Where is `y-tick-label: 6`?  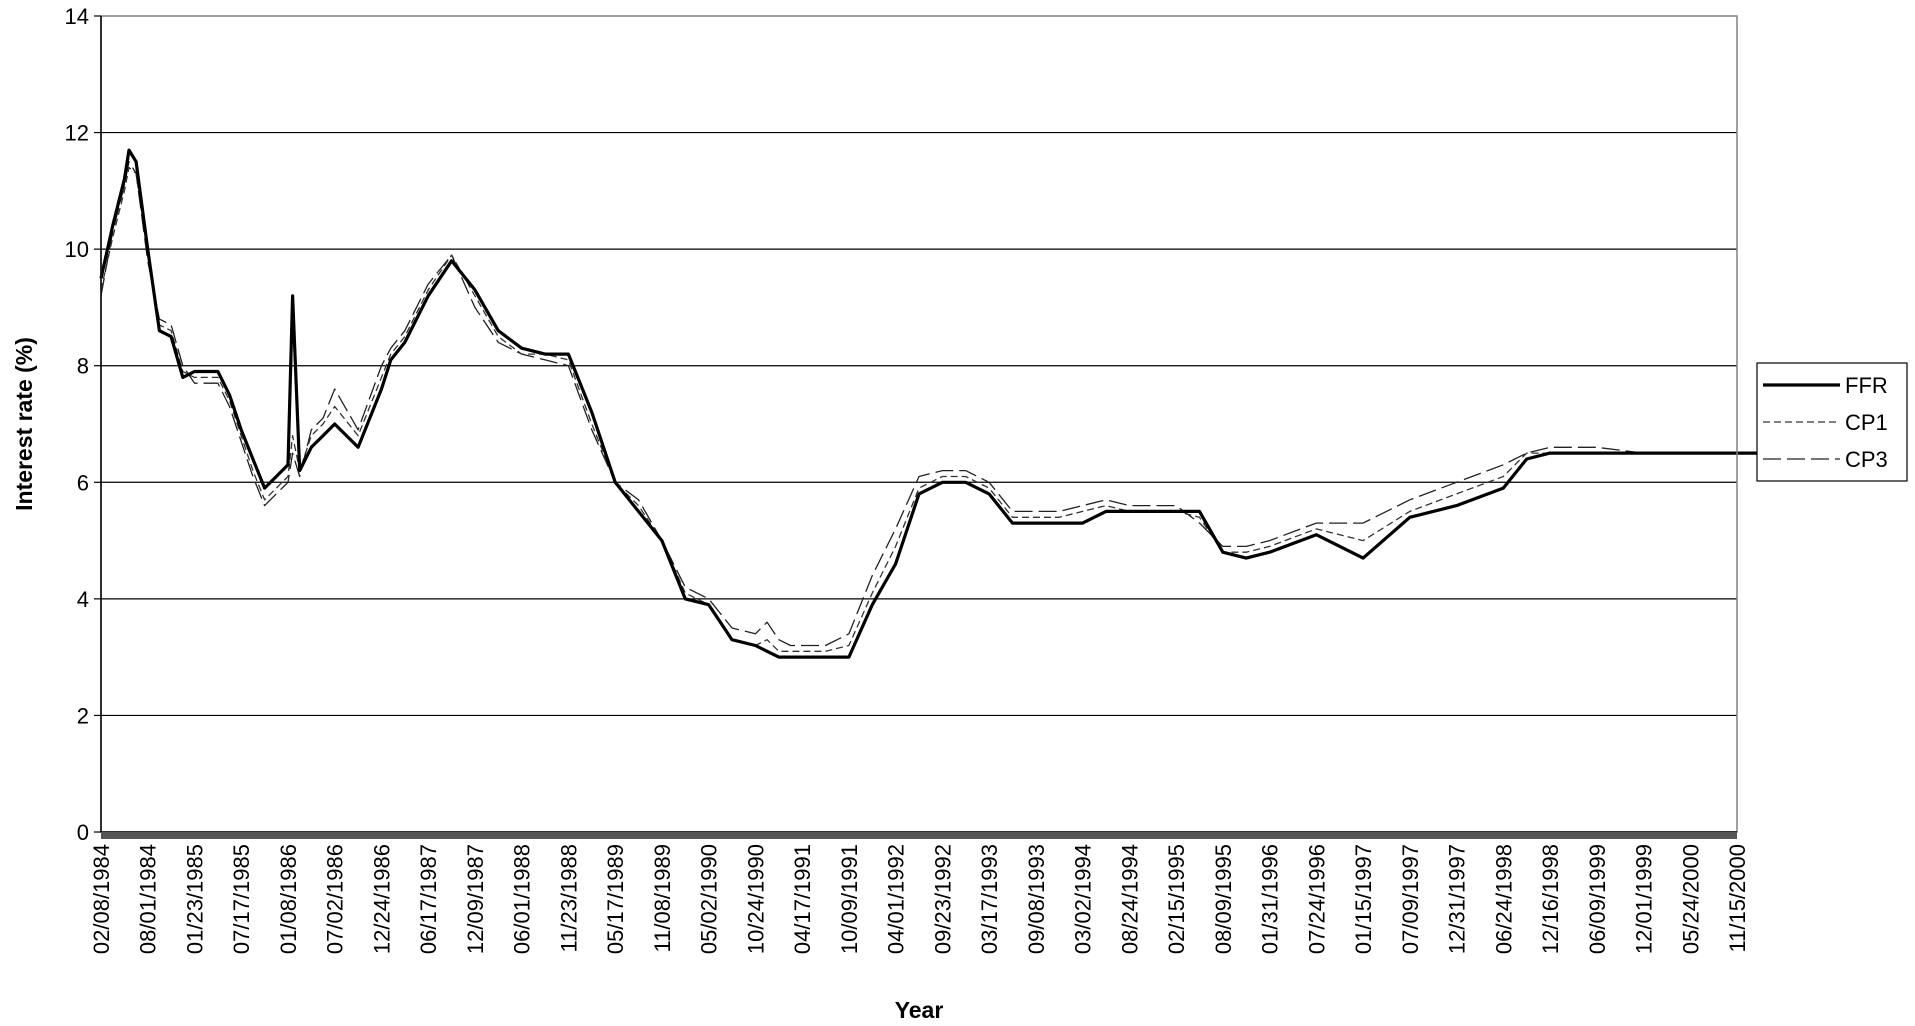
y-tick-label: 6 is located at coordinates (83, 482).